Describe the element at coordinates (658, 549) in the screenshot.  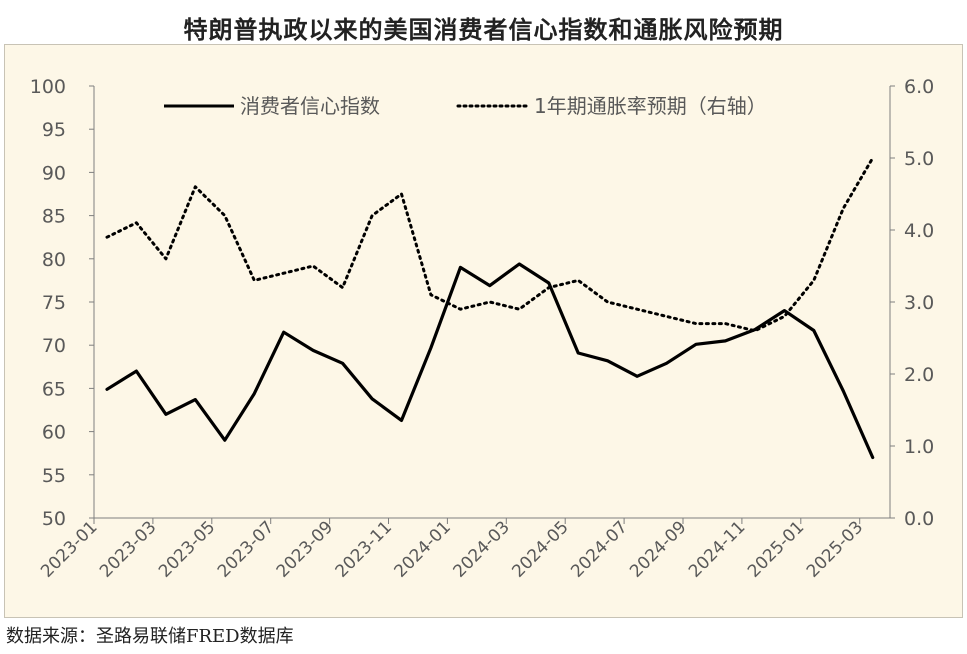
I see `x-tick-label: 2024-09` at that location.